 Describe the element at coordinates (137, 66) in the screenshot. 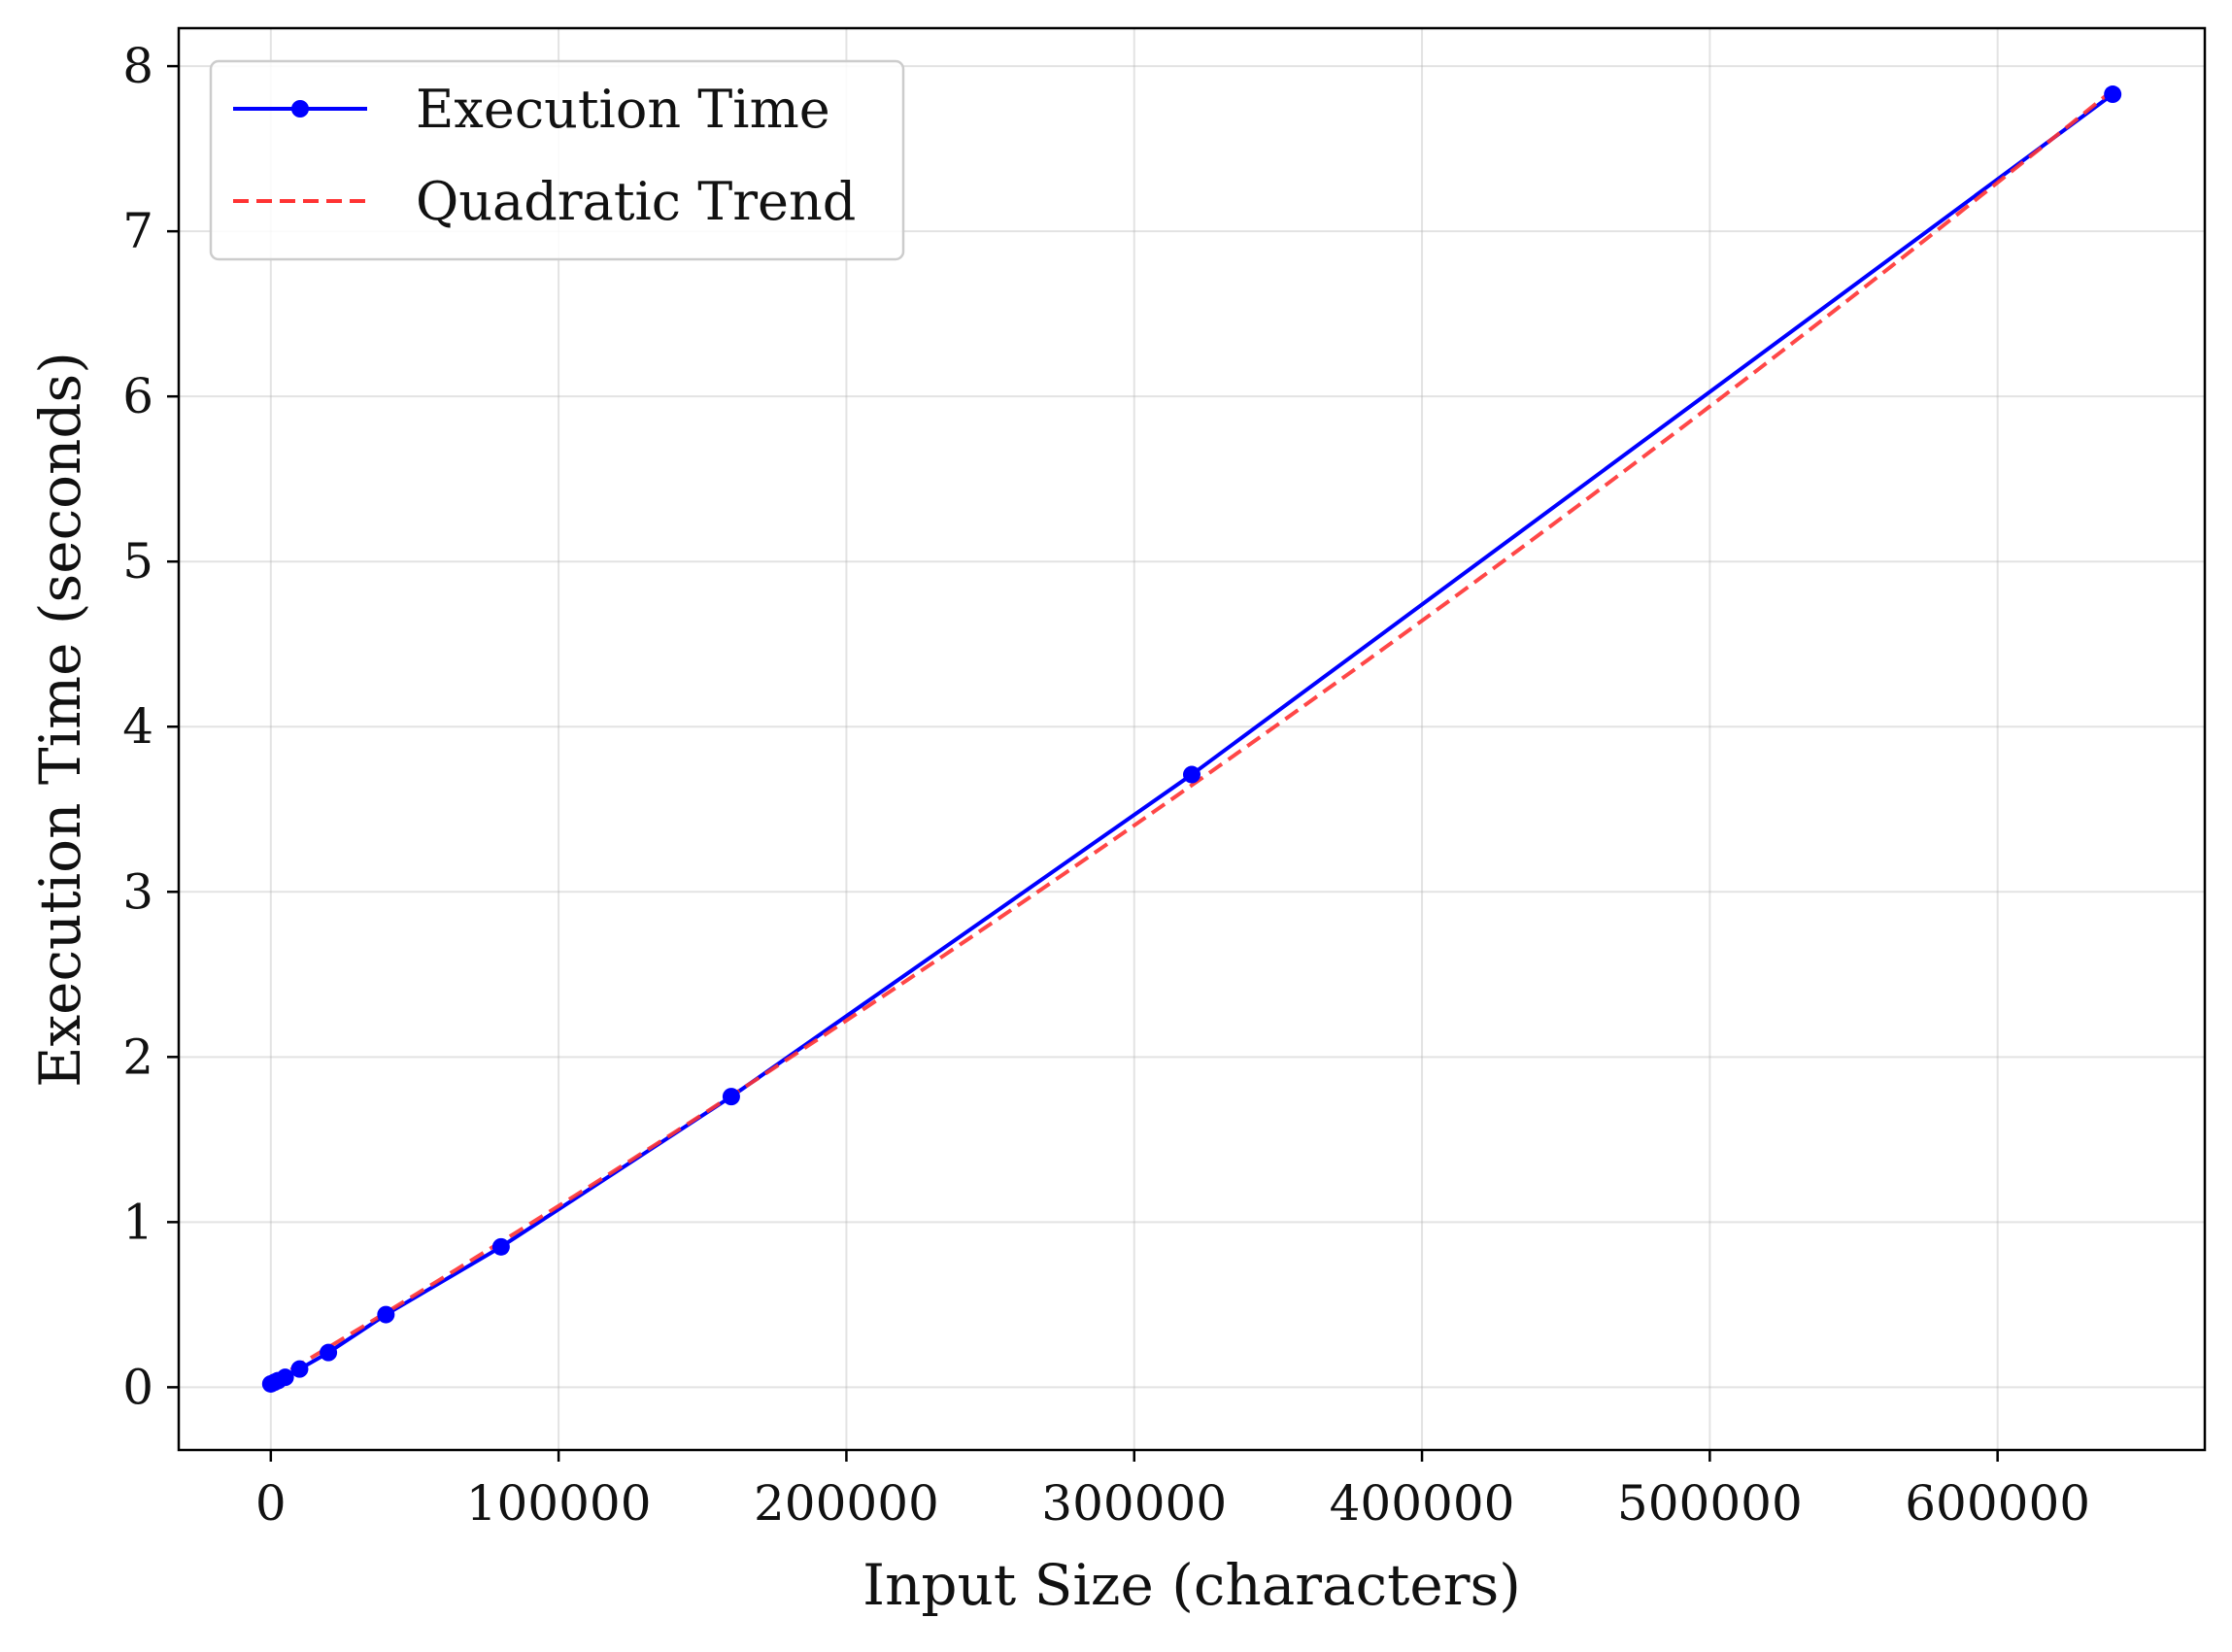

I see `y-tick-label: 8` at that location.